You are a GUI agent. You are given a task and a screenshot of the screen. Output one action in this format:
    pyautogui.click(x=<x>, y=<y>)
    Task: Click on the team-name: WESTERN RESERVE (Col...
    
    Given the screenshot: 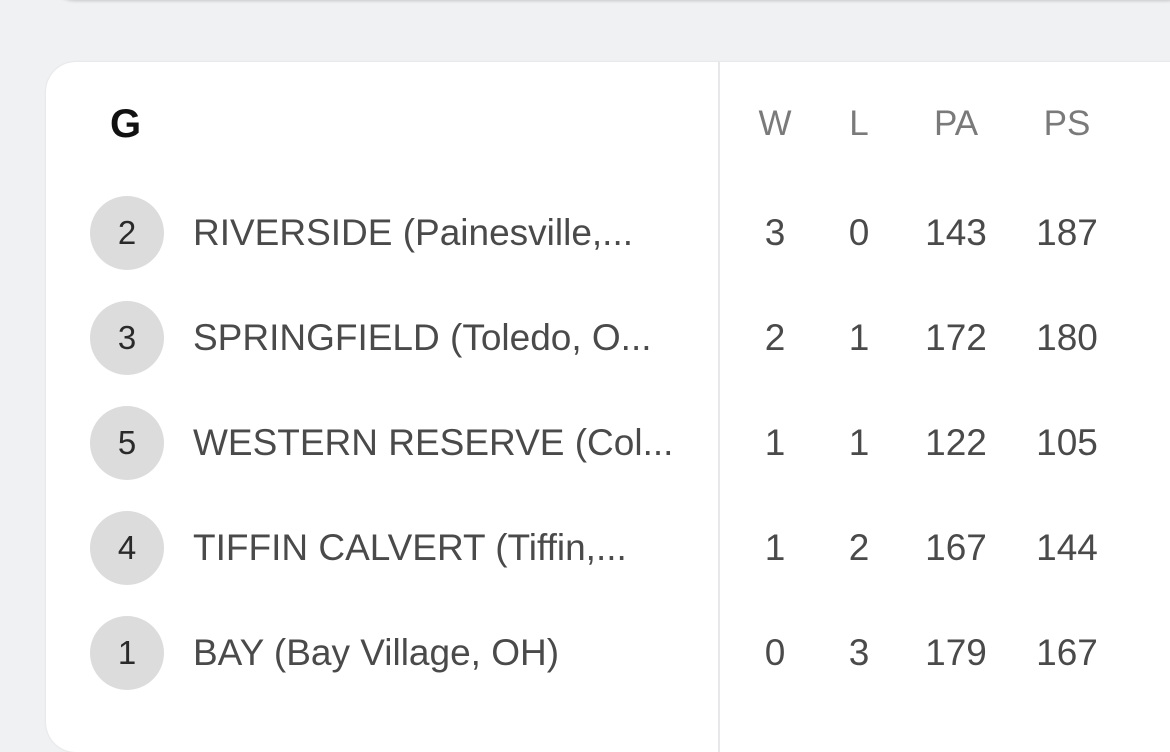 What is the action you would take?
    pyautogui.click(x=433, y=442)
    